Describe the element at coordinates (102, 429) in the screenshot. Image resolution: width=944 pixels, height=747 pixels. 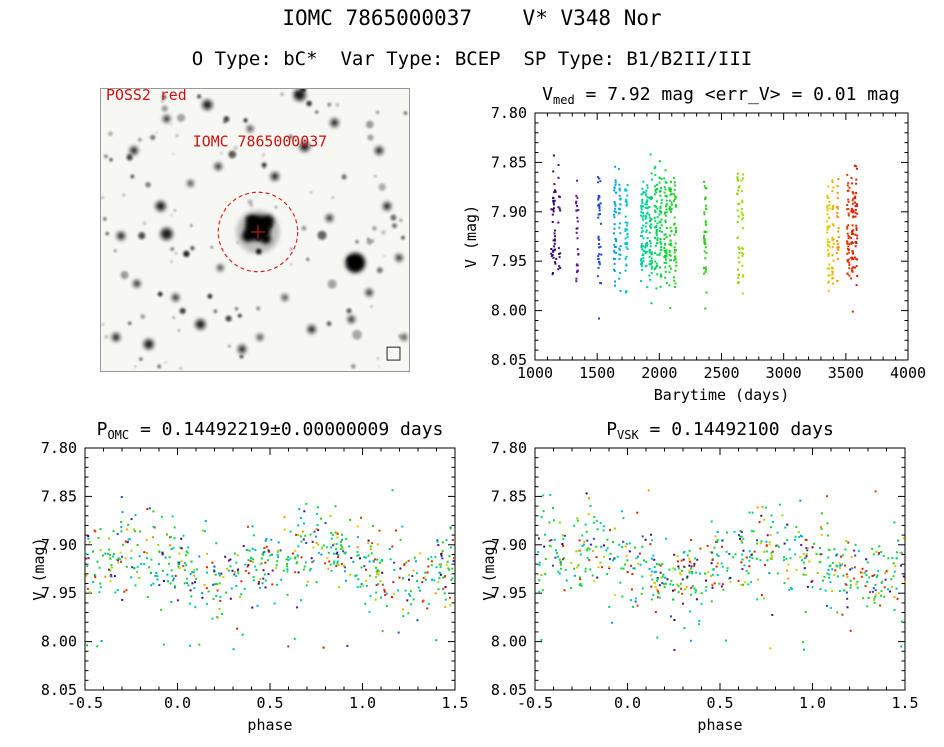
I see `fold-omc-title-main: P` at that location.